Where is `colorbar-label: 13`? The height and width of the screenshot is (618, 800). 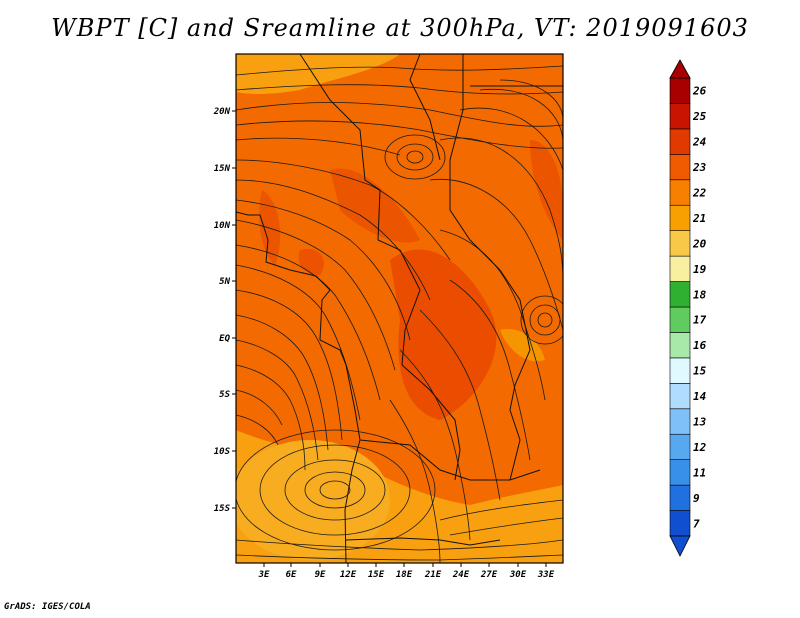 colorbar-label: 13 is located at coordinates (700, 422).